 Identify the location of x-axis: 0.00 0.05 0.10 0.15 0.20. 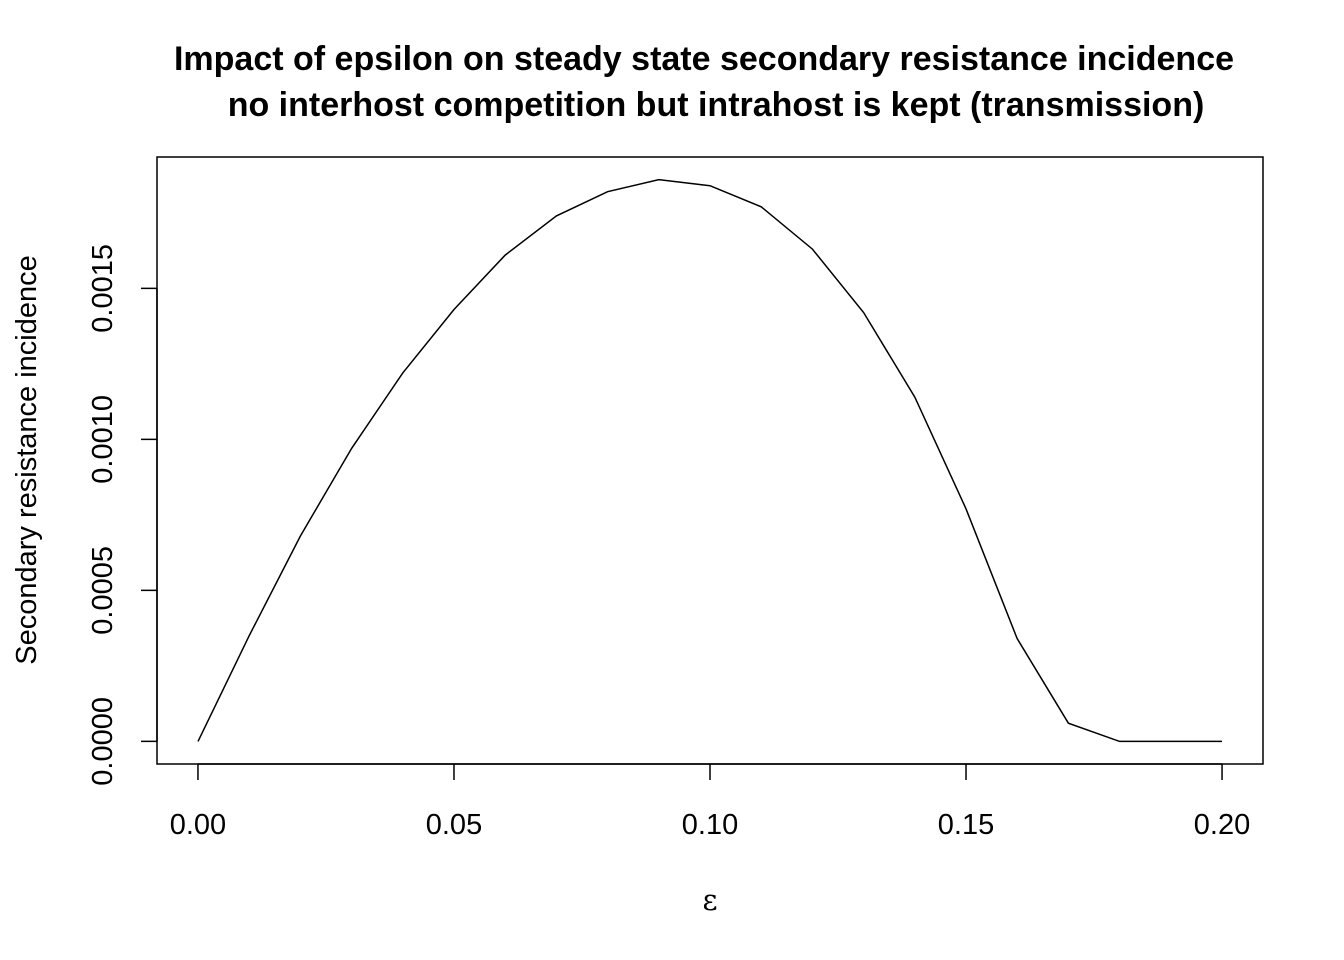
(710, 802).